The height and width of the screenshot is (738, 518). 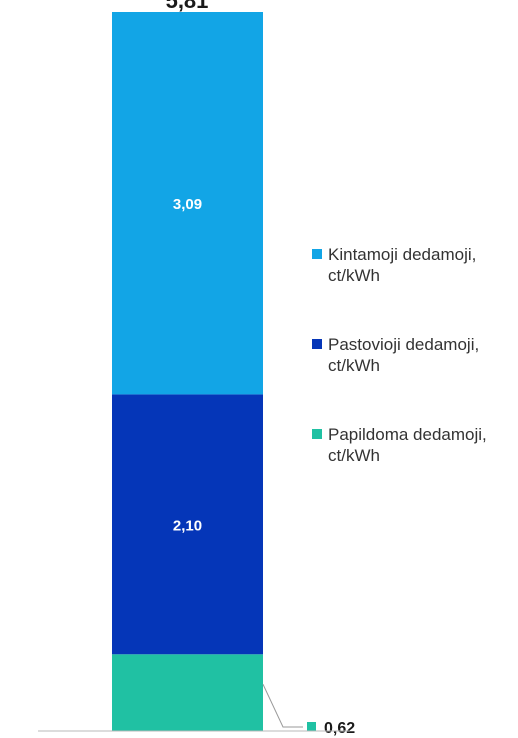 I want to click on label-marker-papildoma, so click(x=311, y=726).